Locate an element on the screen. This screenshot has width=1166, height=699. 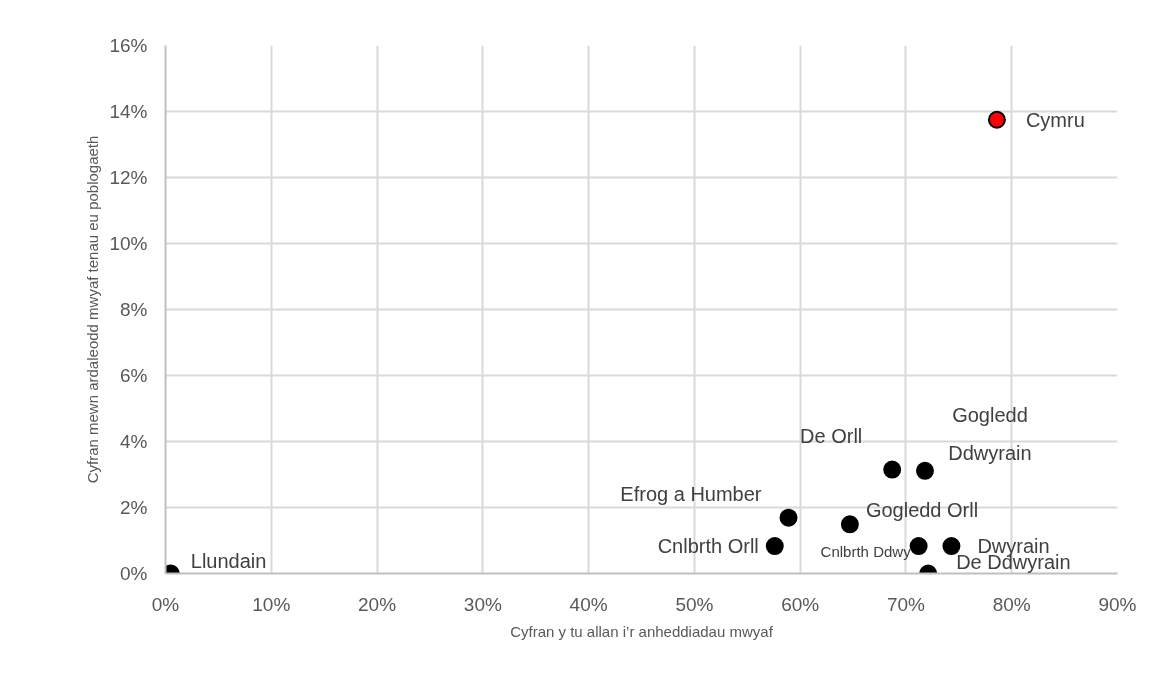
y-tick-label: 8% is located at coordinates (134, 309).